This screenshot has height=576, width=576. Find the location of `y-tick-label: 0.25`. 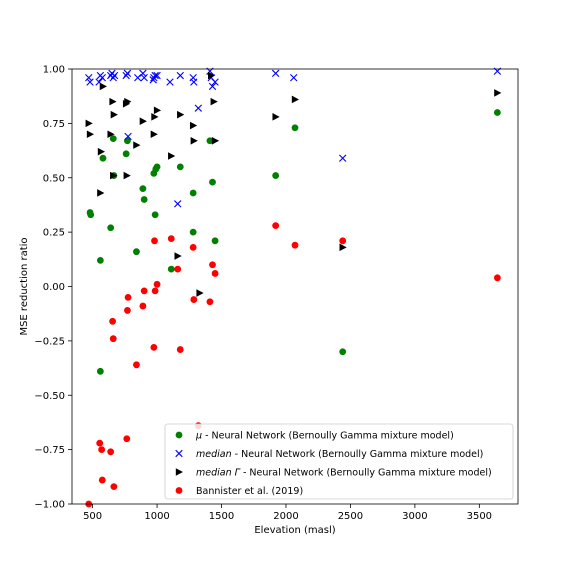

y-tick-label: 0.25 is located at coordinates (54, 233).